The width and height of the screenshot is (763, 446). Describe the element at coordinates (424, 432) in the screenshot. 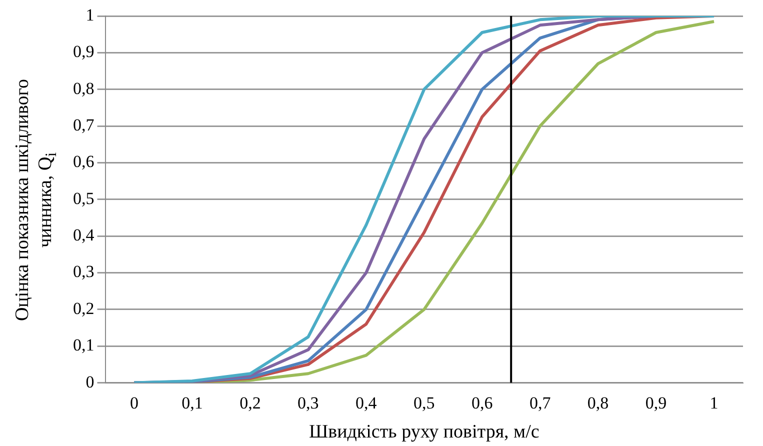

I see `x-axis-title: Швидкість руху повітря, м/с` at that location.